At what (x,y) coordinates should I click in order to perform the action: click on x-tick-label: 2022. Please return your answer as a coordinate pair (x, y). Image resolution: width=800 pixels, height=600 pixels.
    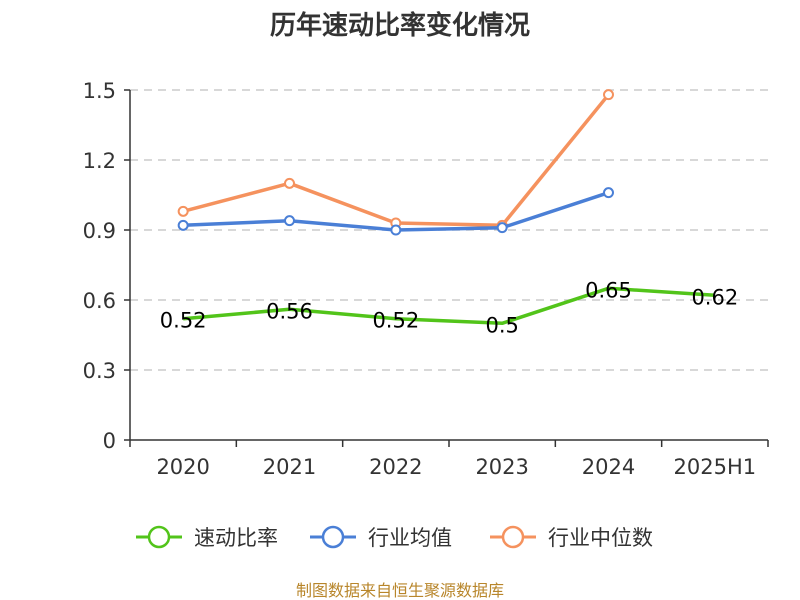
    Looking at the image, I should click on (395, 467).